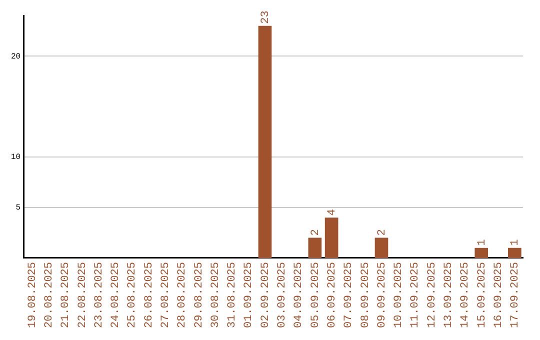 The image size is (540, 340). Describe the element at coordinates (216, 295) in the screenshot. I see `x-tick-label: 30.08.2025` at that location.